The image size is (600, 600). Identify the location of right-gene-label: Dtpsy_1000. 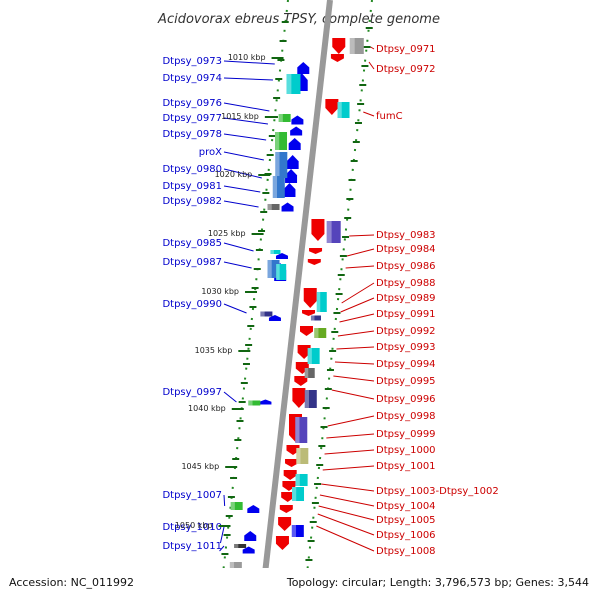
(406, 450).